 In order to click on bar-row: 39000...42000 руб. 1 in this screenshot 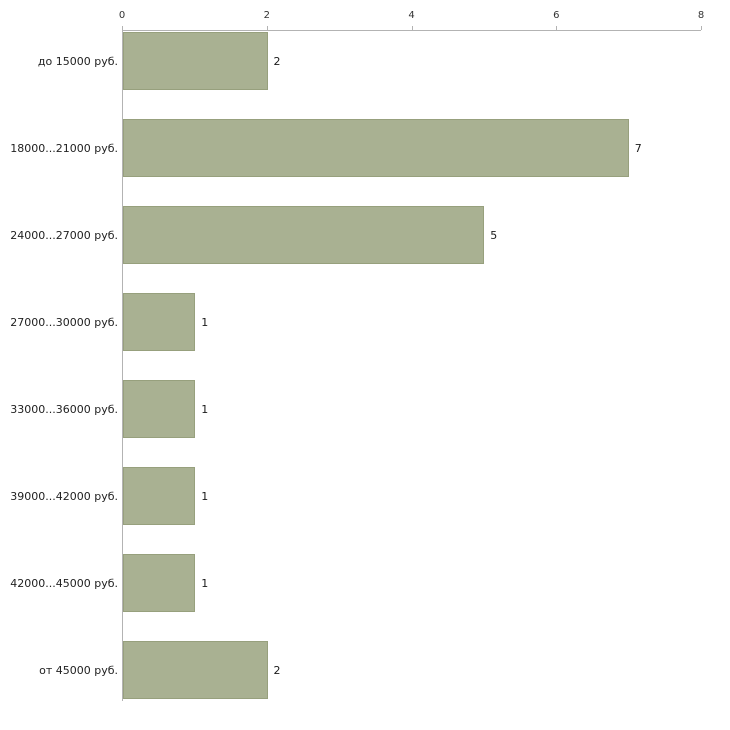, I will do `click(365, 496)`.